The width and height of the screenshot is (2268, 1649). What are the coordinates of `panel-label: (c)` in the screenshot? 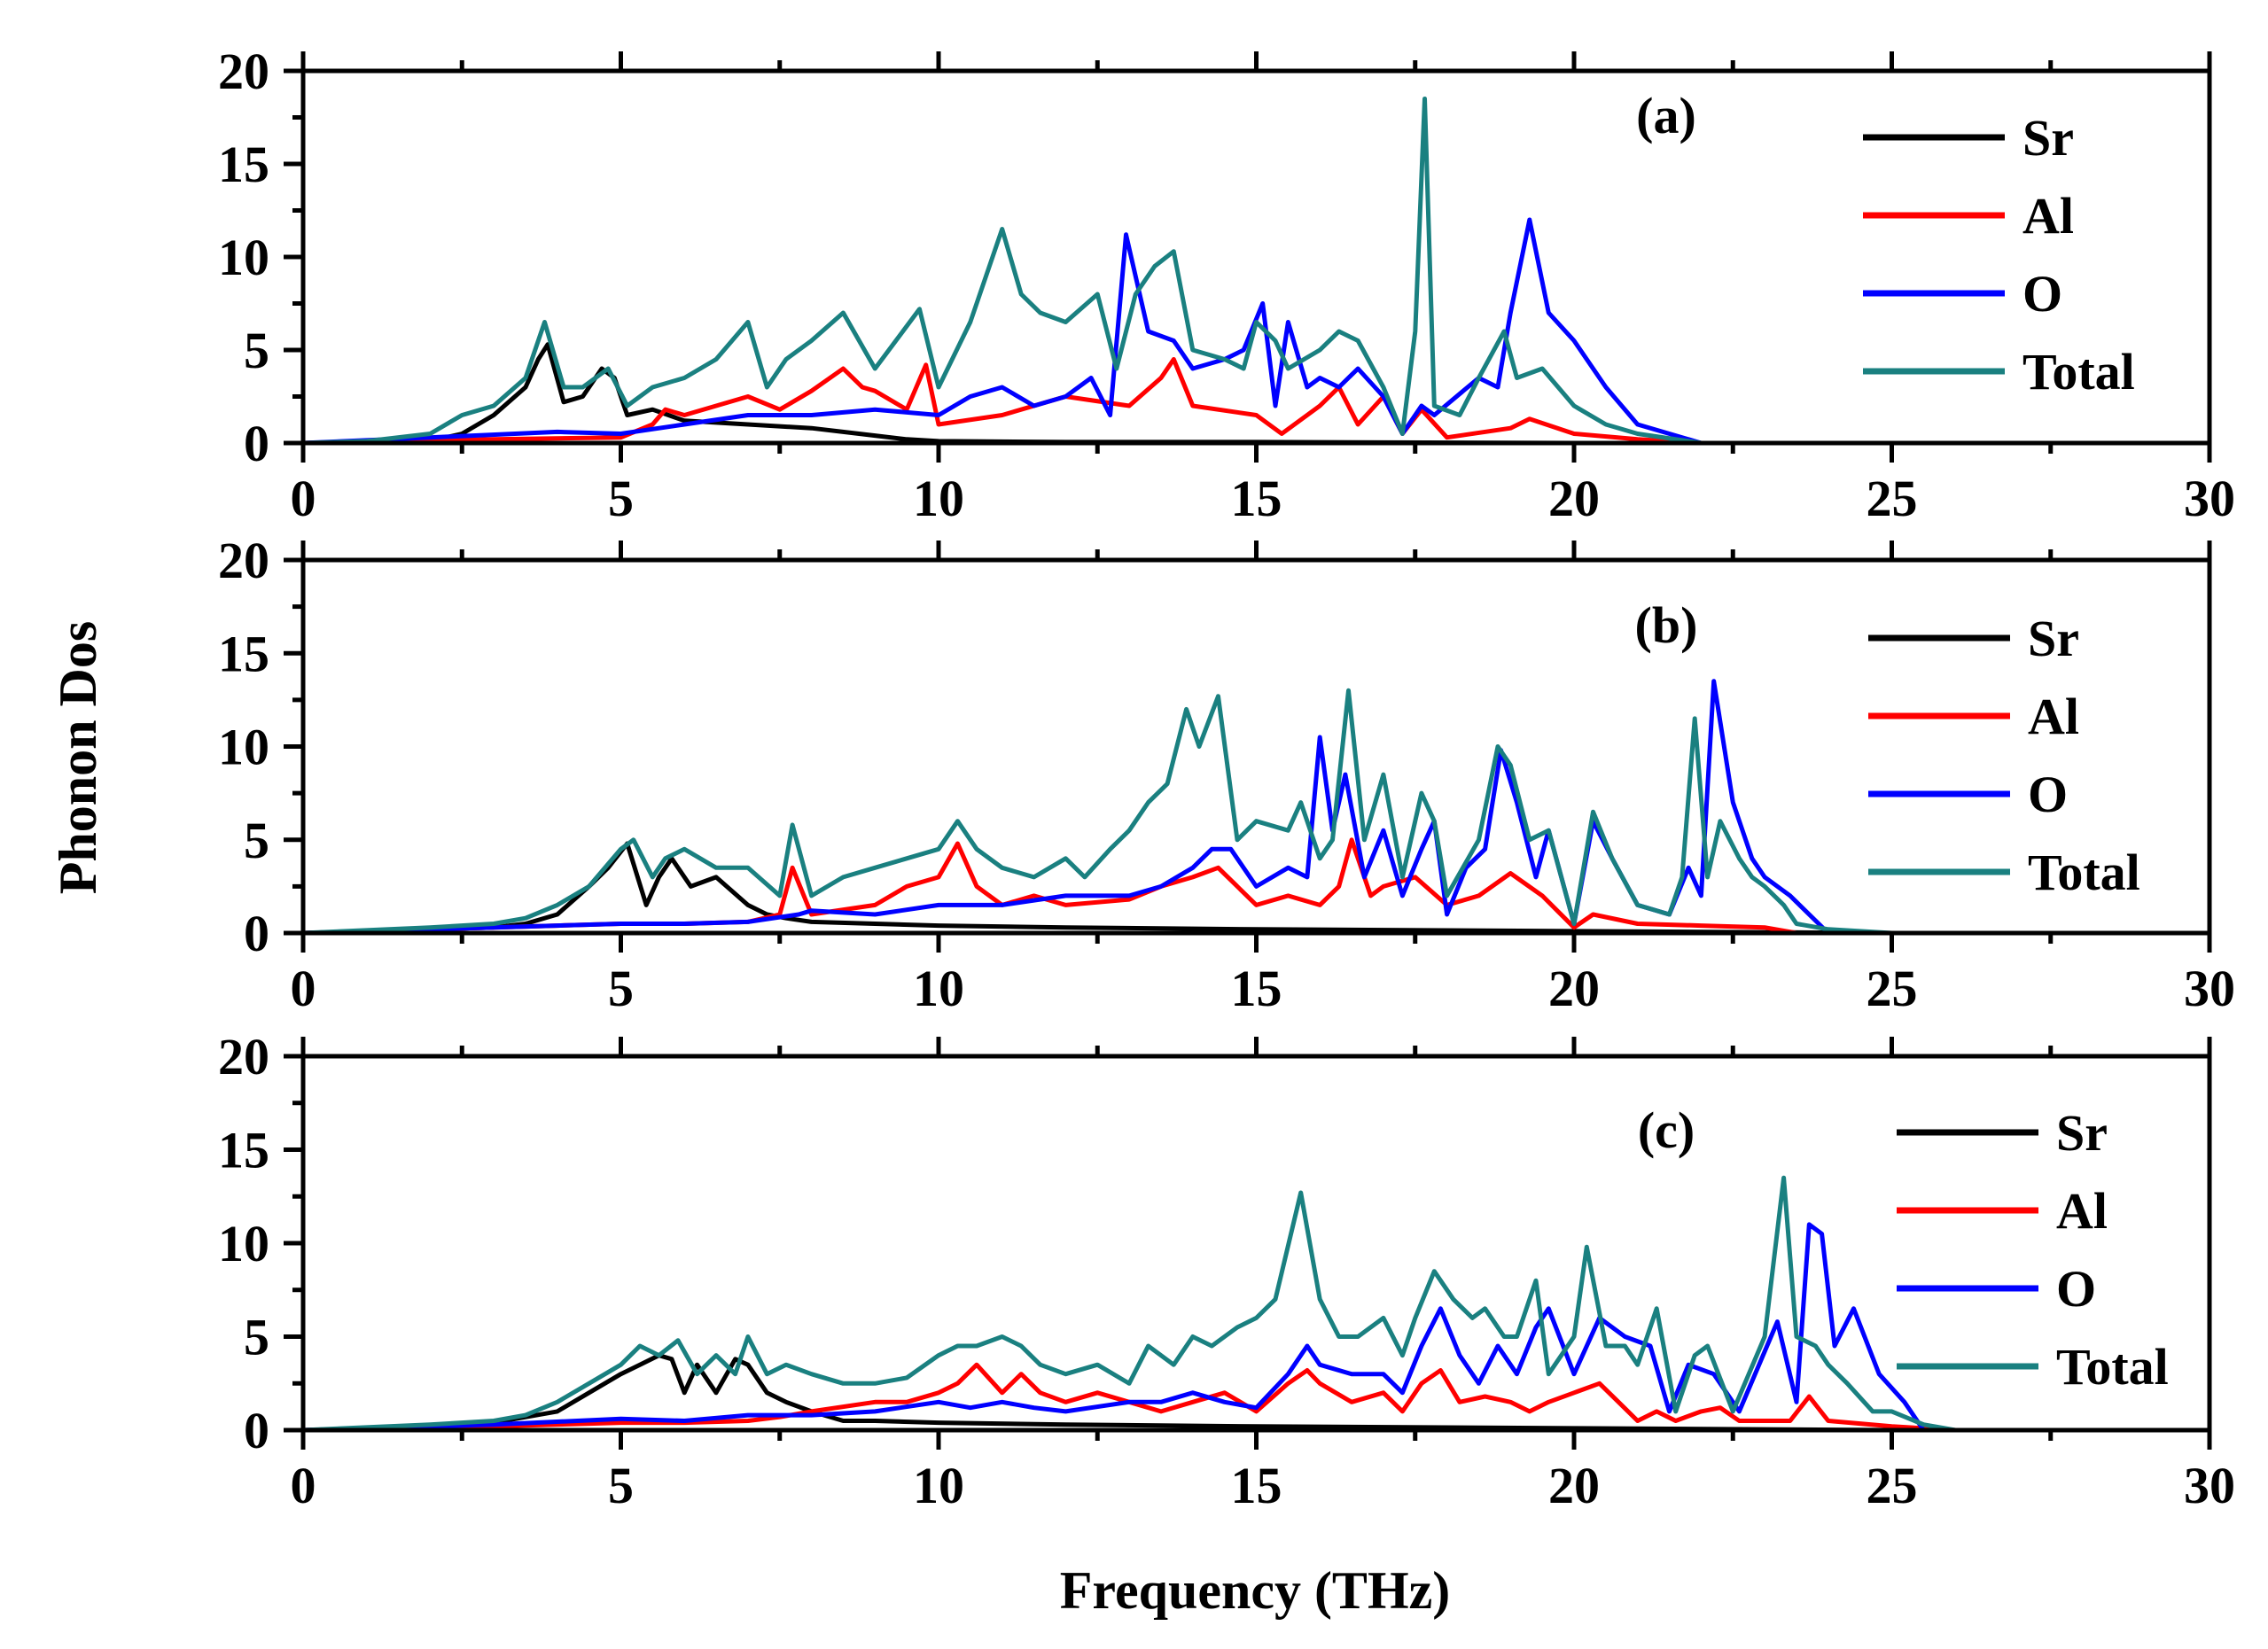 It's located at (1666, 1130).